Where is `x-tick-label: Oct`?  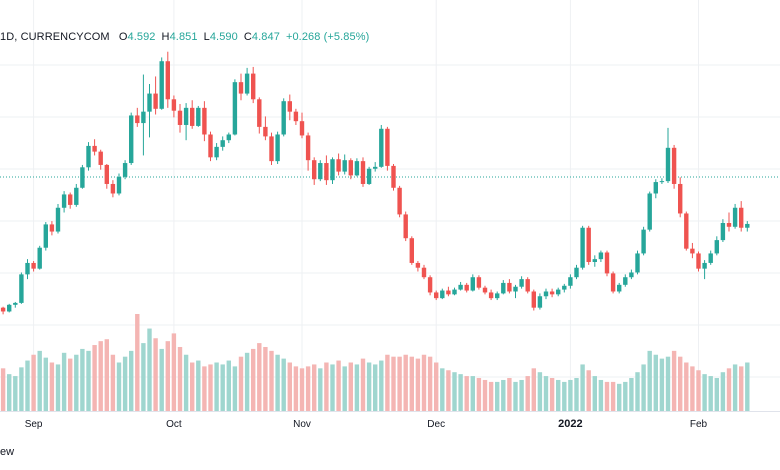 x-tick-label: Oct is located at coordinates (174, 424).